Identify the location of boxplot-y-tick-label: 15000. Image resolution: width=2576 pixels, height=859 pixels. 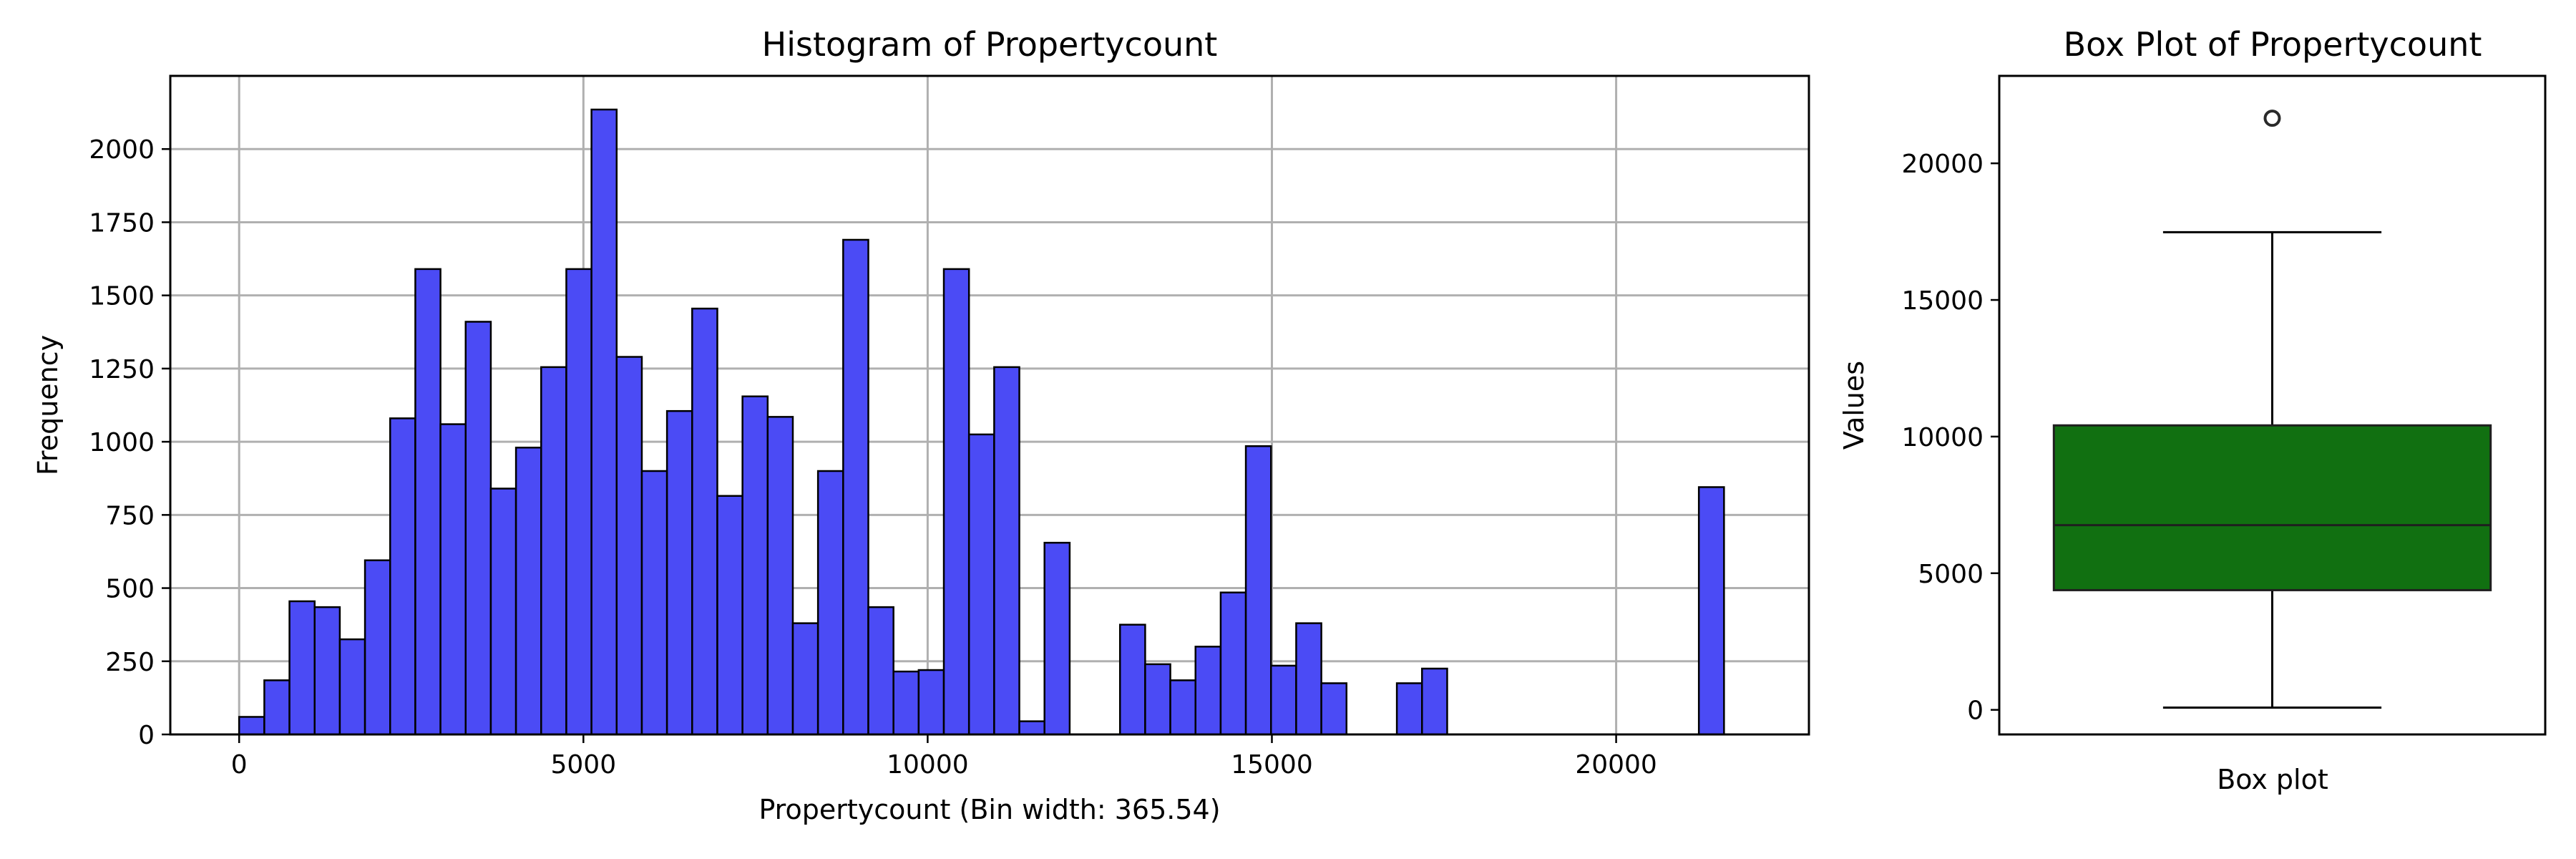
(1942, 301).